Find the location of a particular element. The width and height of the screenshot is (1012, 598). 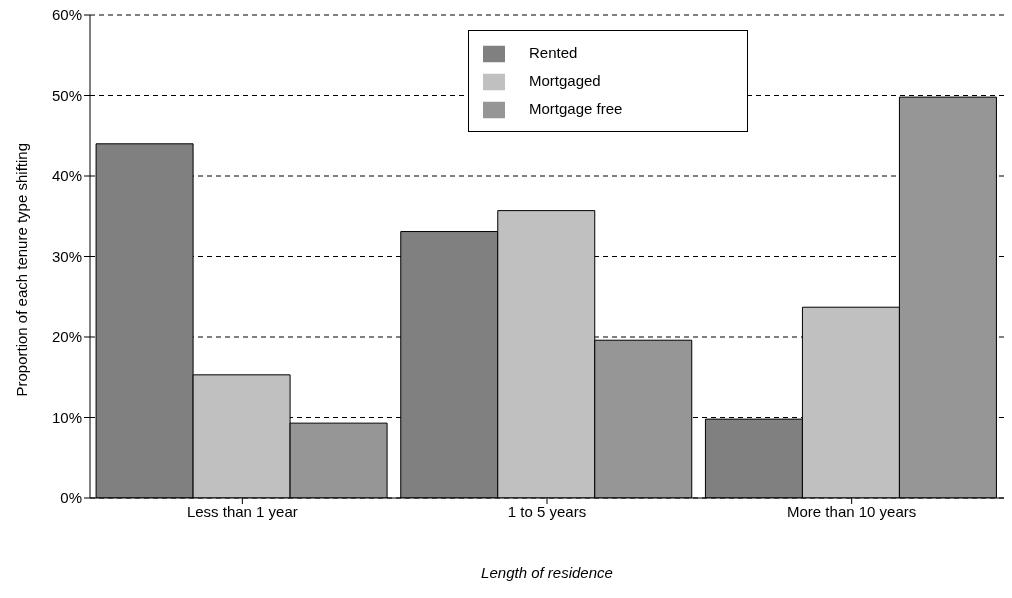

y-tick-label: 20% is located at coordinates (66, 337).